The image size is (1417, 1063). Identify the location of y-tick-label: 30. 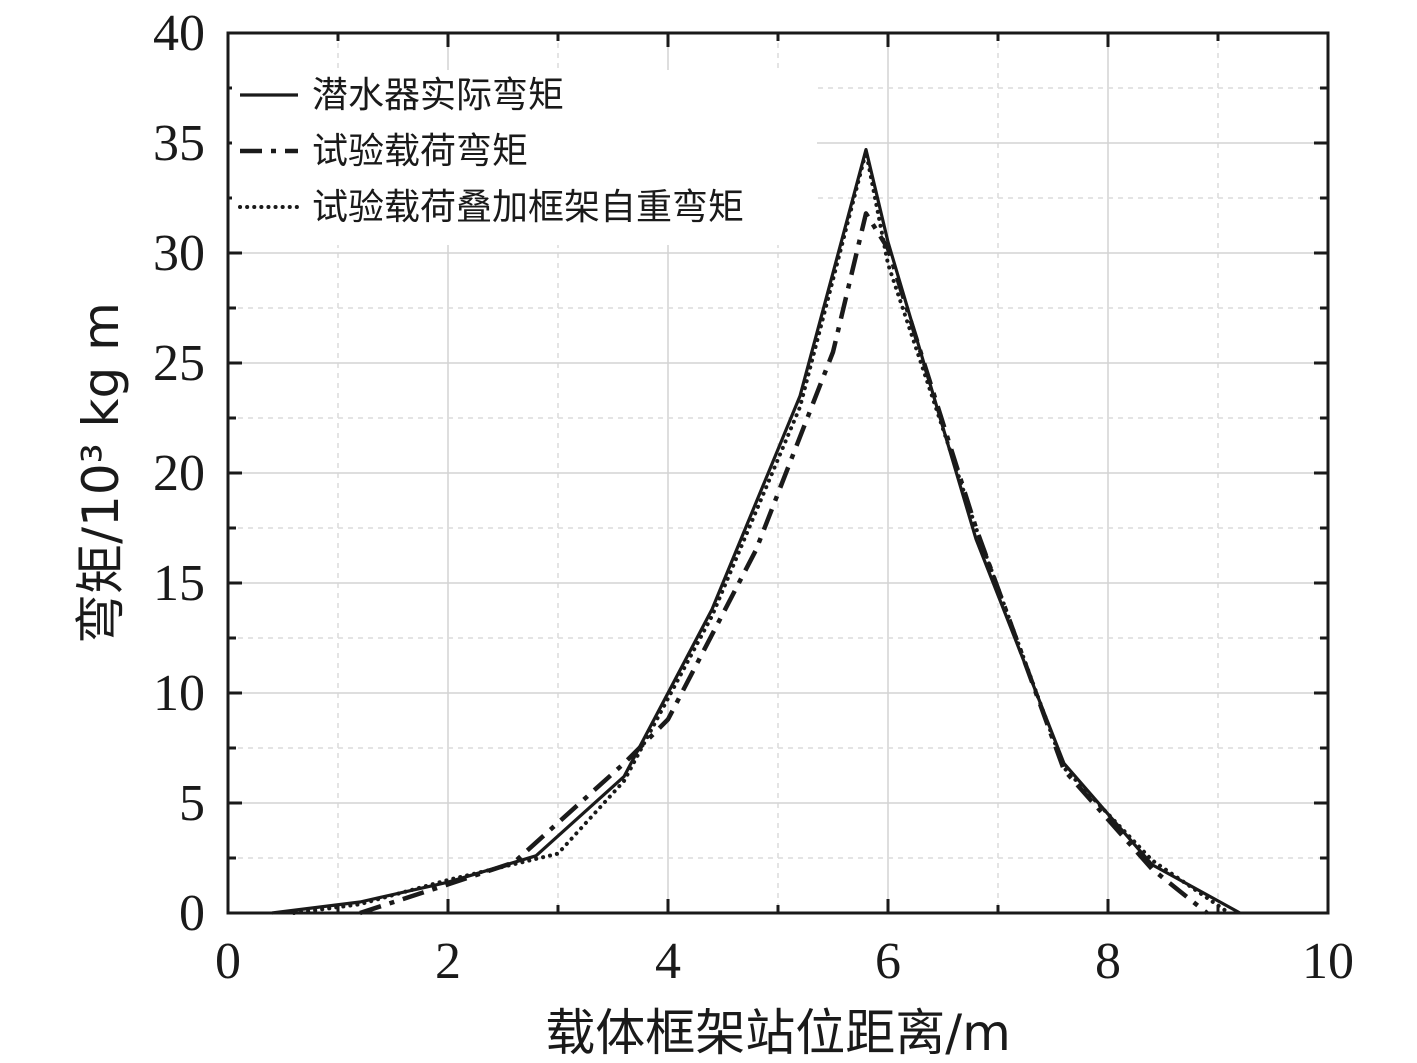
(179, 253).